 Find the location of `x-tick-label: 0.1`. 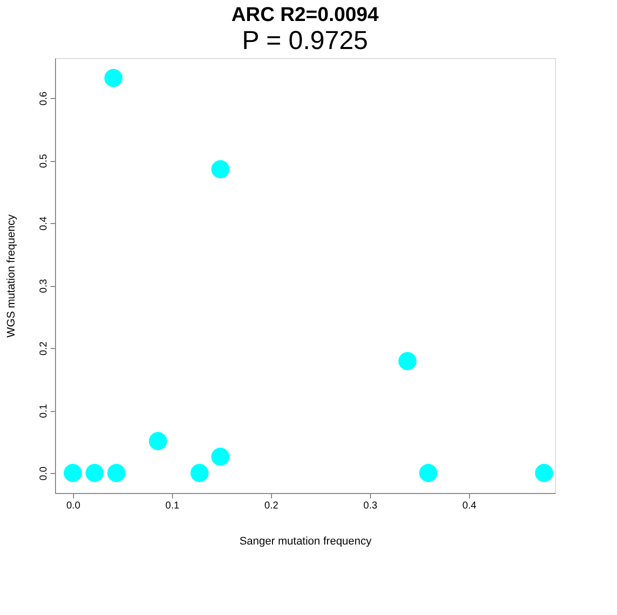

x-tick-label: 0.1 is located at coordinates (172, 506).